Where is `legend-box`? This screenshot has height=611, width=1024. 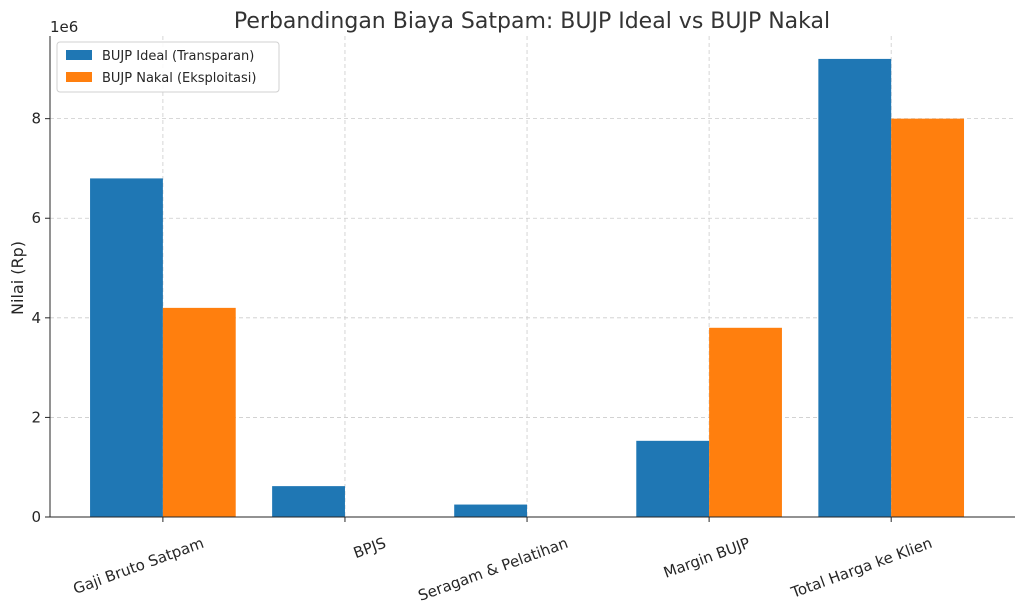 legend-box is located at coordinates (168, 67).